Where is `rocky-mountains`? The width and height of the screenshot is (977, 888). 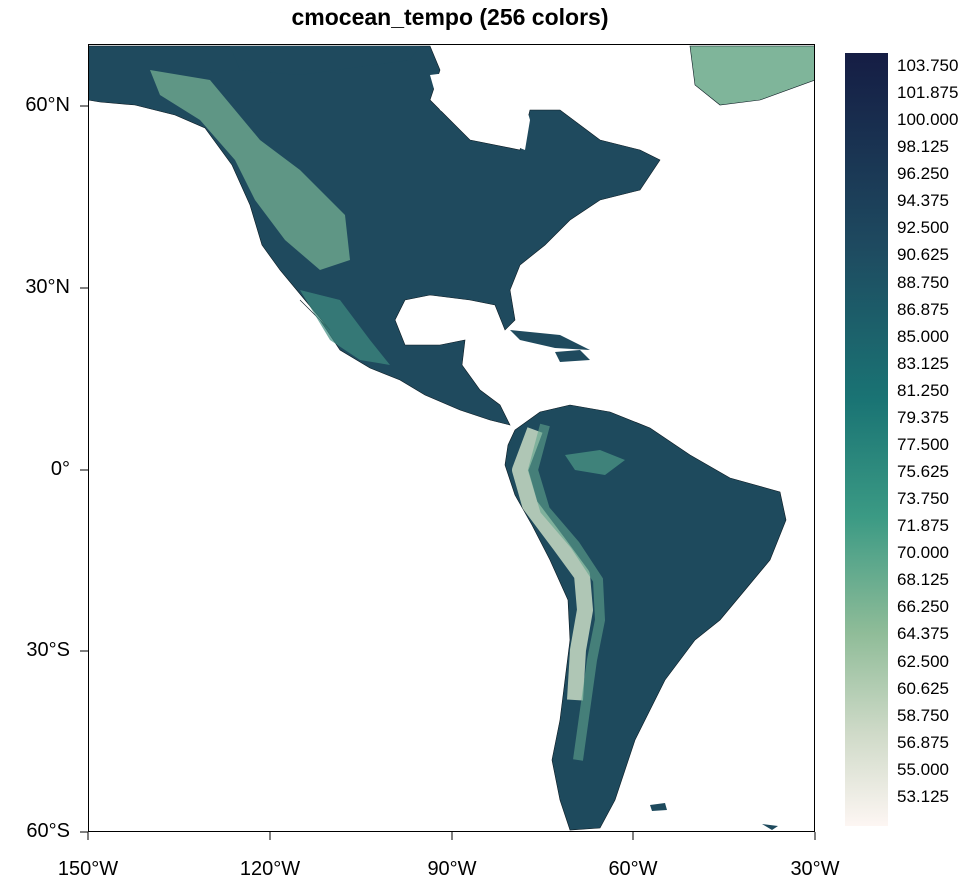 rocky-mountains is located at coordinates (250, 170).